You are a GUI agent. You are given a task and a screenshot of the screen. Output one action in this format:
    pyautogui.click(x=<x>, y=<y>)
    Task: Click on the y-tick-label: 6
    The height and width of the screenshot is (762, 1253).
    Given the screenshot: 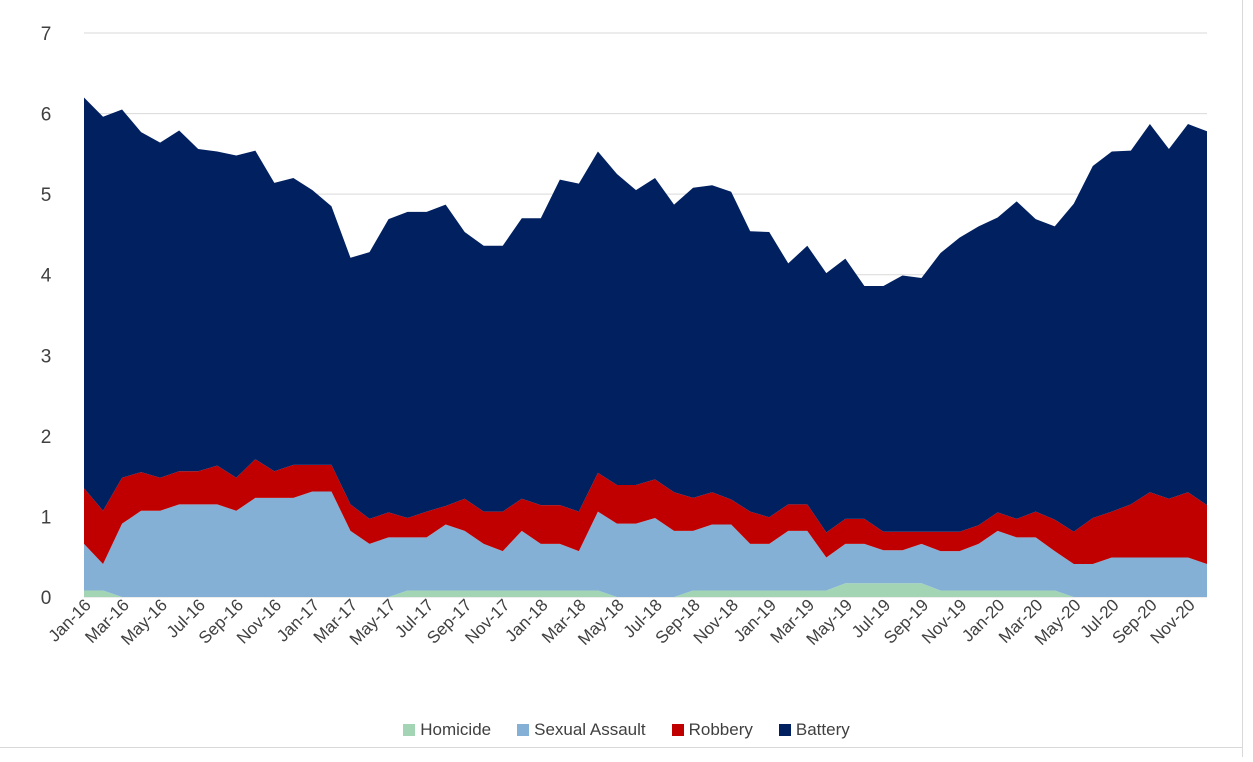 What is the action you would take?
    pyautogui.click(x=46, y=115)
    